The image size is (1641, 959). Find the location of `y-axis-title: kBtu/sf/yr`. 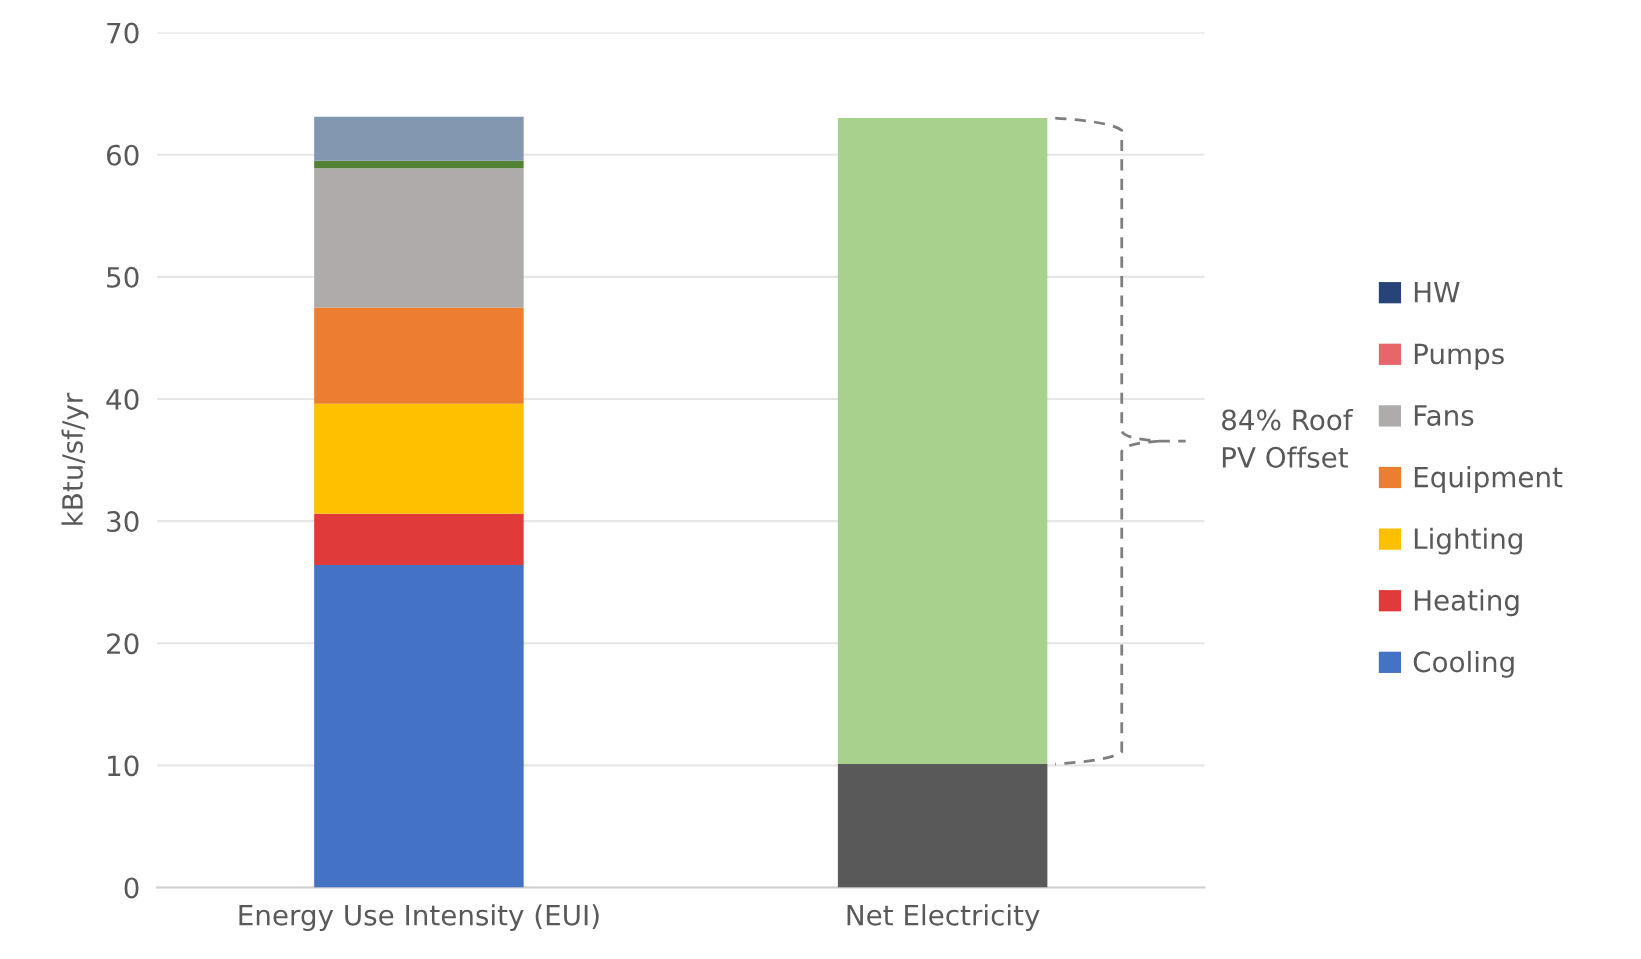

y-axis-title: kBtu/sf/yr is located at coordinates (75, 458).